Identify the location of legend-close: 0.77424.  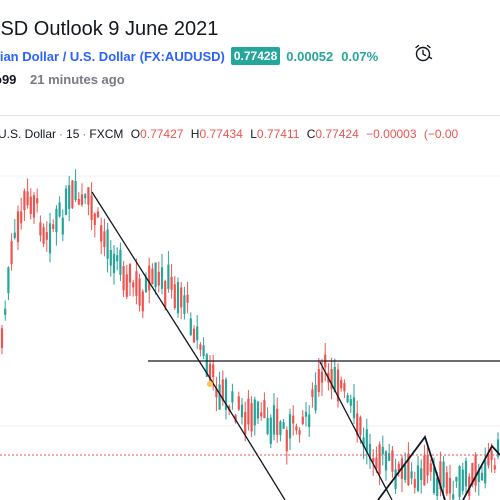
(337, 134).